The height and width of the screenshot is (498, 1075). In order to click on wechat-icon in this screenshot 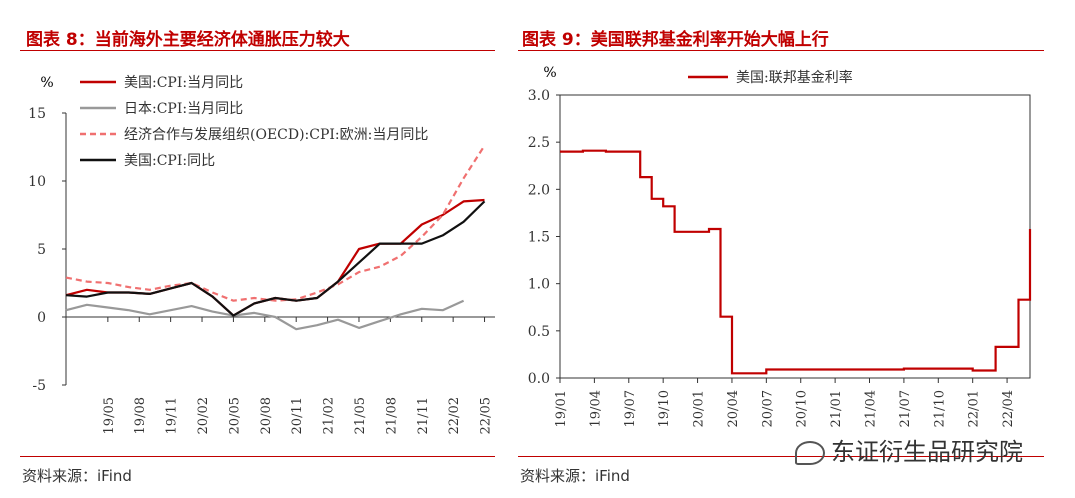, I will do `click(810, 453)`.